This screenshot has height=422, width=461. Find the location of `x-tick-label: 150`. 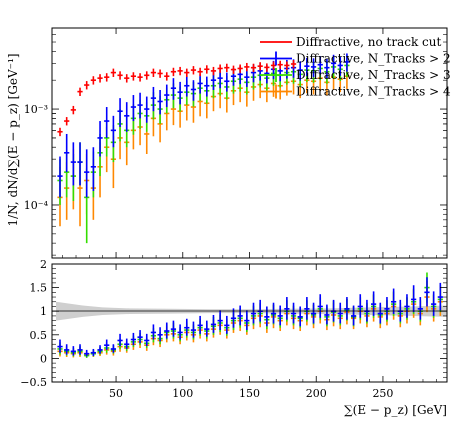

x-tick-label: 150 is located at coordinates (249, 393).